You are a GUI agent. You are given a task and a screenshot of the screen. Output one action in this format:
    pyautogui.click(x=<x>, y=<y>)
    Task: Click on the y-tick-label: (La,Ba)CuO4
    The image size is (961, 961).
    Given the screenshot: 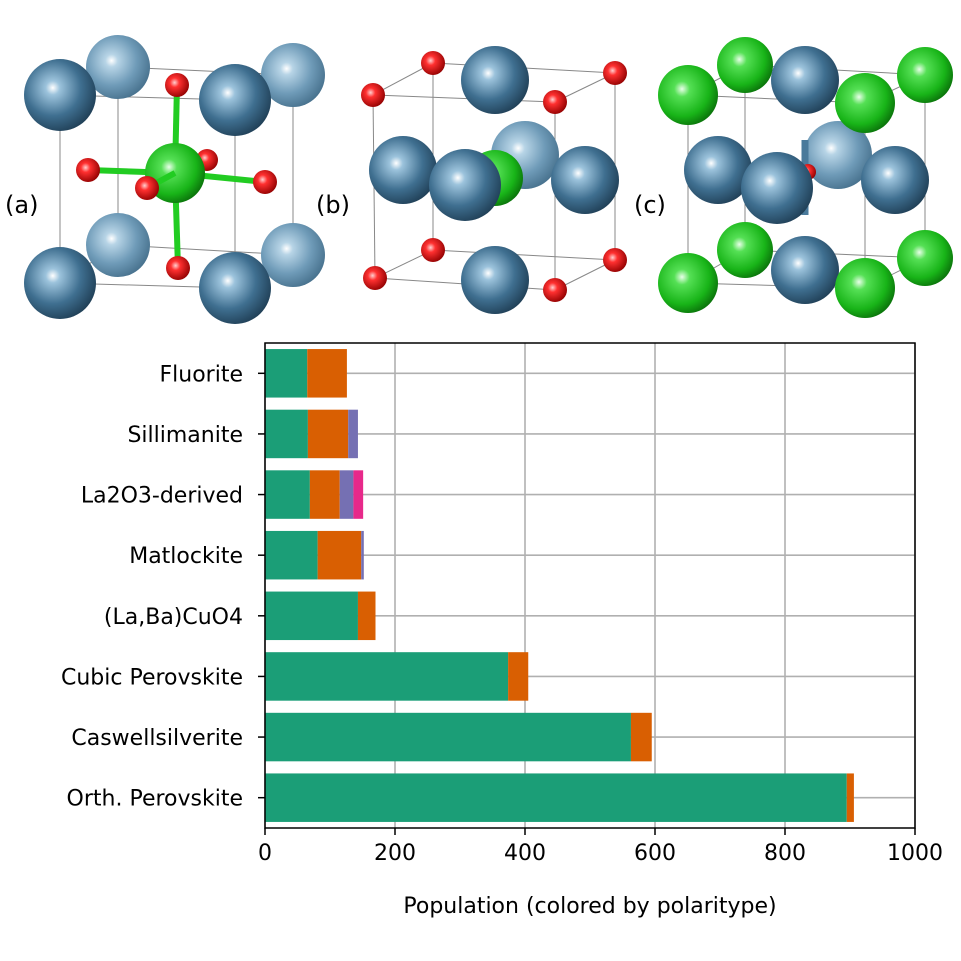 What is the action you would take?
    pyautogui.click(x=173, y=617)
    